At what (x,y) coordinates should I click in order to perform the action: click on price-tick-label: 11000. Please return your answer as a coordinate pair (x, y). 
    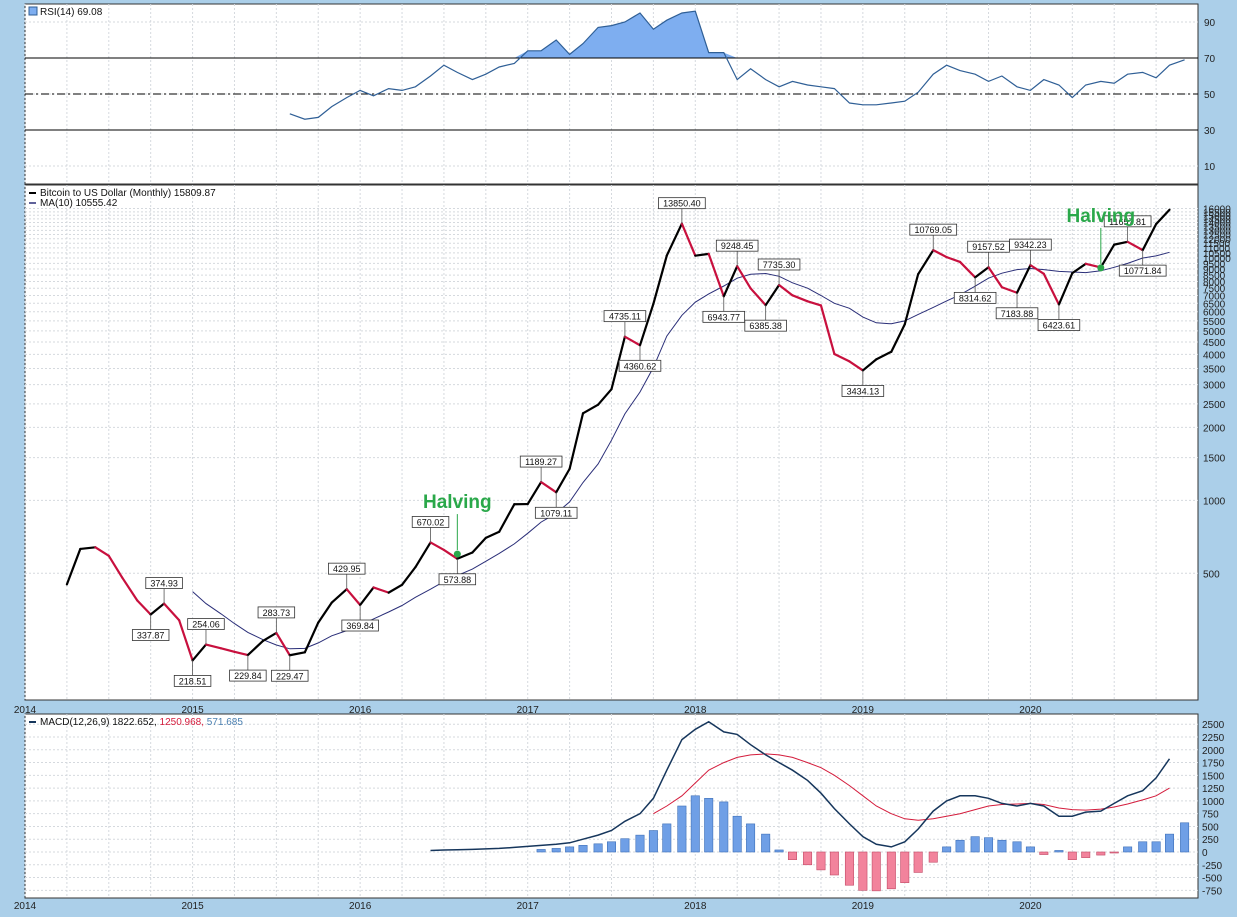
    Looking at the image, I should click on (1217, 249).